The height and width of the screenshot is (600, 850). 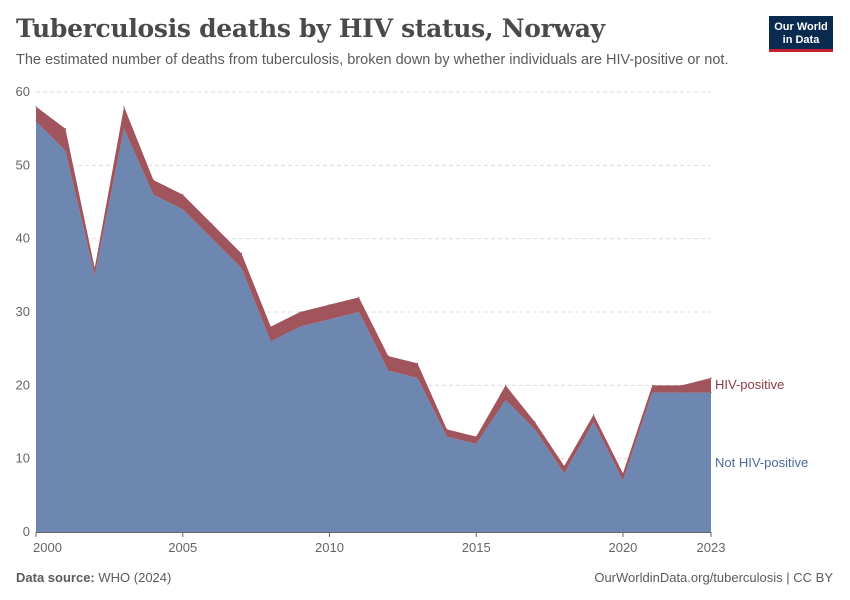 I want to click on x-tick-label: 2023, so click(x=711, y=547).